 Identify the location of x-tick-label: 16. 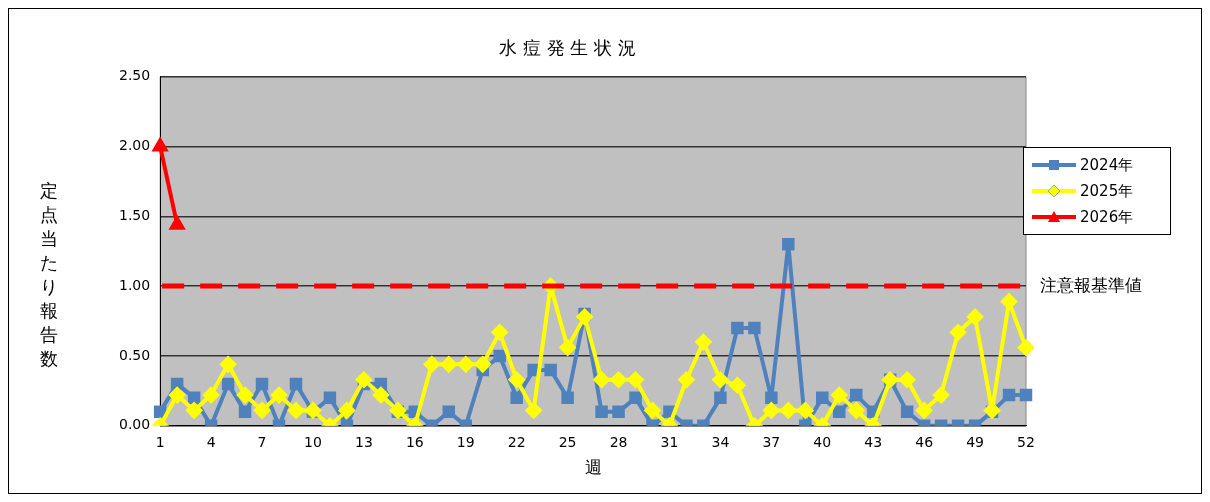
(414, 441).